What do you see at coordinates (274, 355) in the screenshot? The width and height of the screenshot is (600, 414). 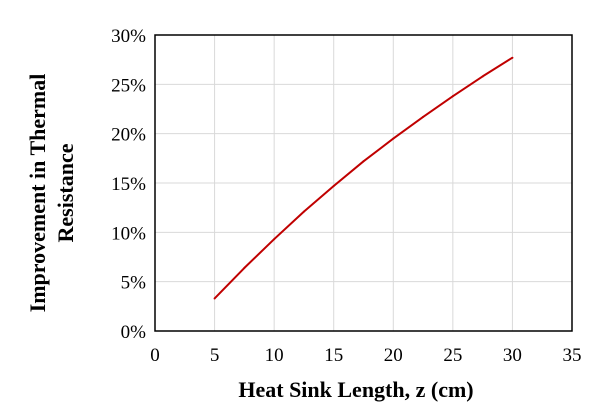 I see `x-tick-label: 10` at bounding box center [274, 355].